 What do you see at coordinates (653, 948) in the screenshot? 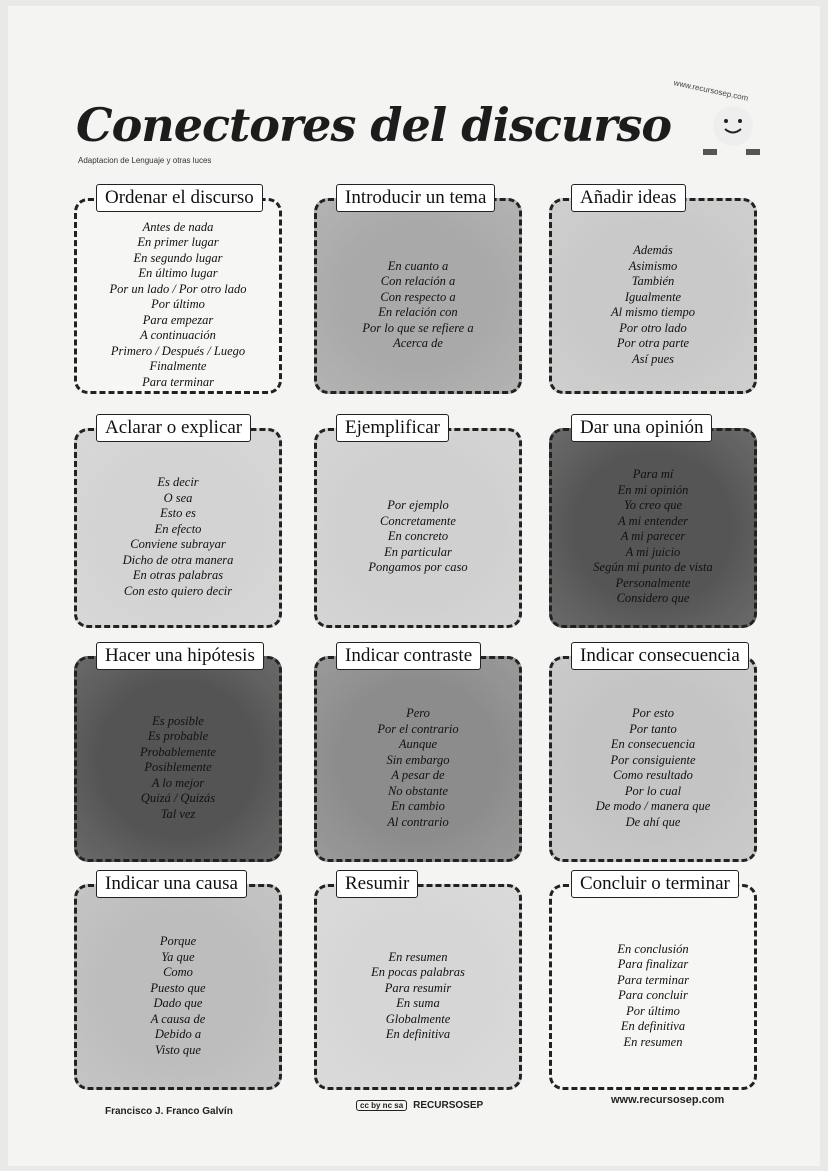
I see `connector-item: En conclusión` at bounding box center [653, 948].